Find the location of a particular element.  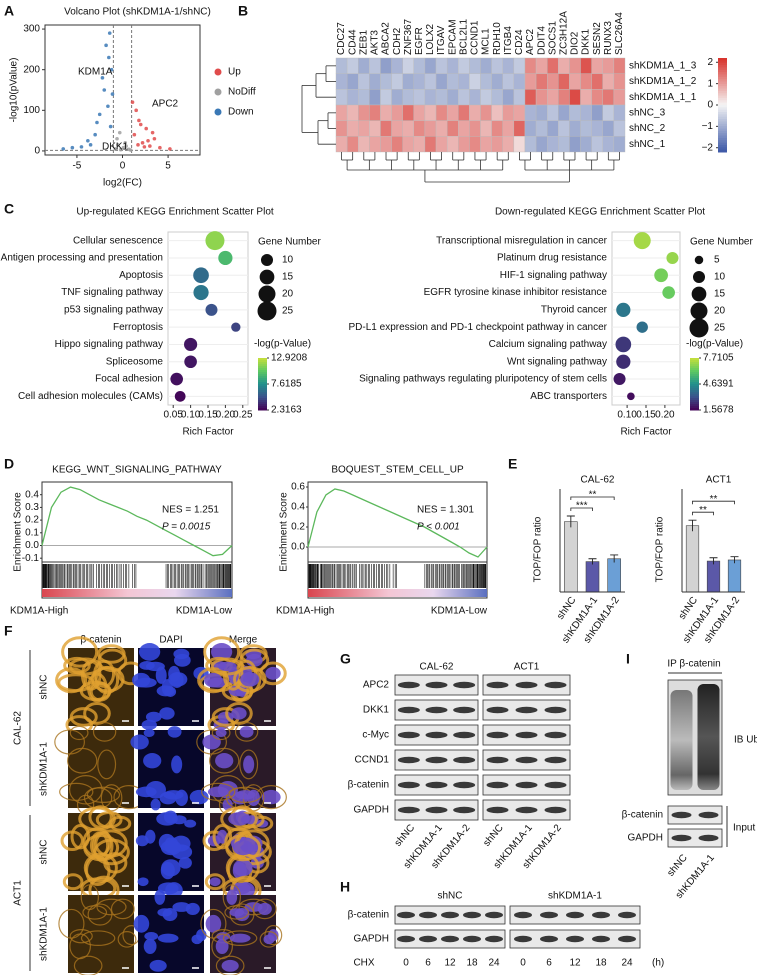

significance-bracket is located at coordinates (703, 513).